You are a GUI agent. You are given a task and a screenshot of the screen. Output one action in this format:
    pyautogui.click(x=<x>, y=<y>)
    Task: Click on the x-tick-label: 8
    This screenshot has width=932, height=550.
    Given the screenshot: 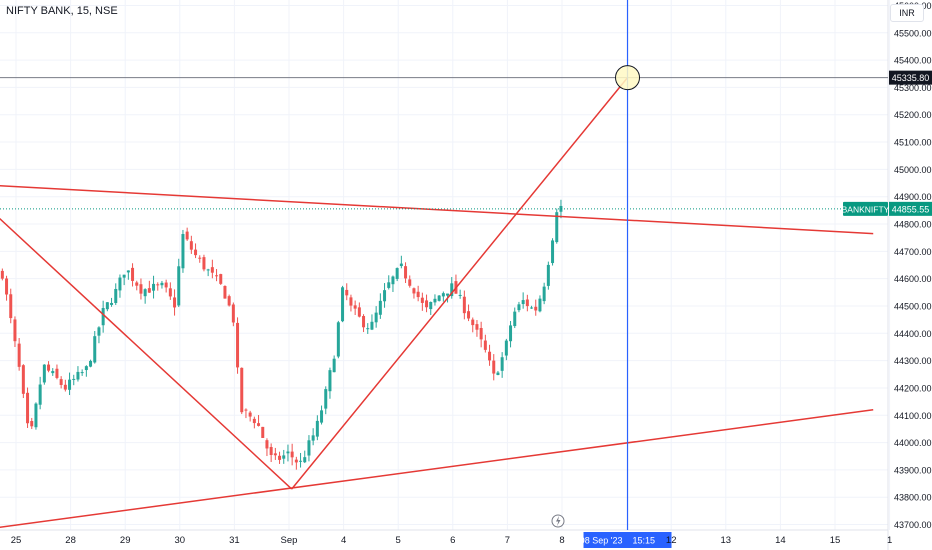 What is the action you would take?
    pyautogui.click(x=561, y=540)
    